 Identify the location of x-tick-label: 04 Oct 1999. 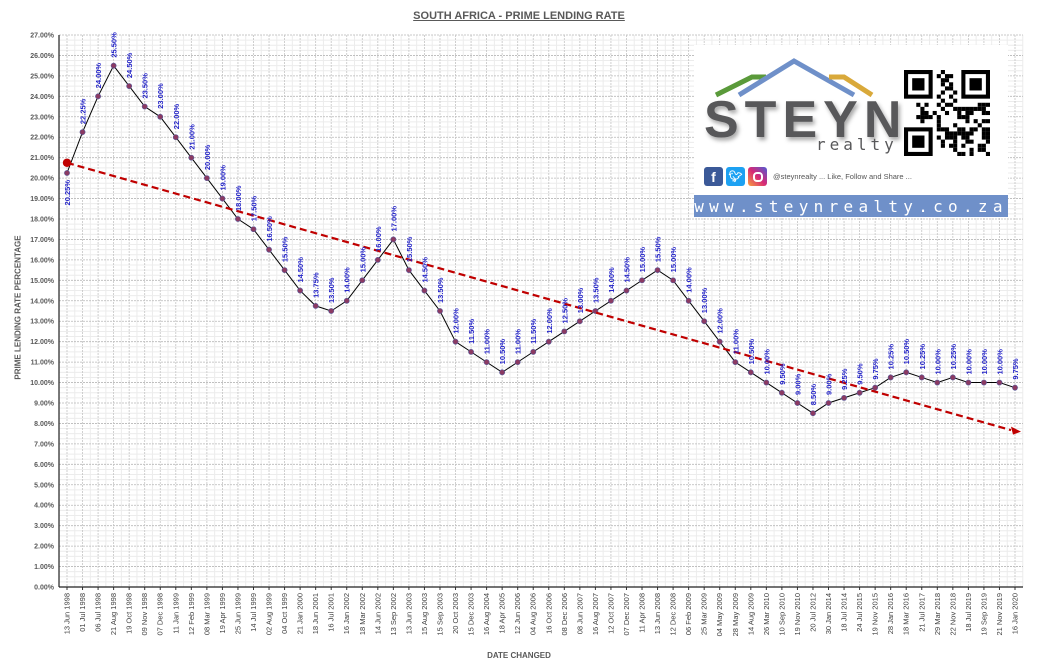
(284, 613).